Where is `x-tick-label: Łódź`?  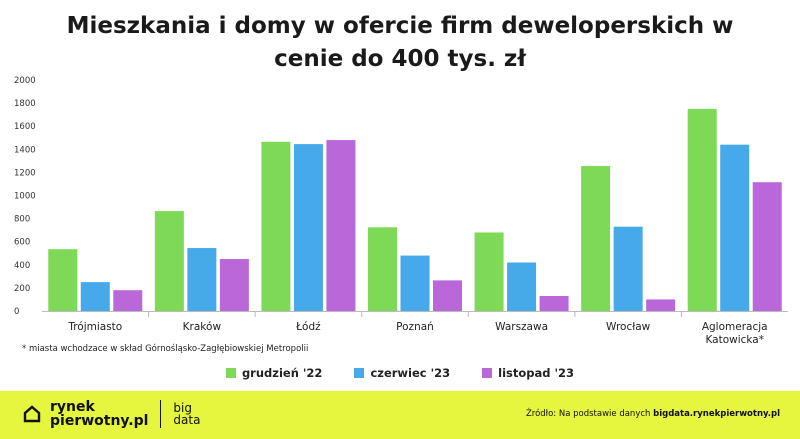 x-tick-label: Łódź is located at coordinates (308, 327).